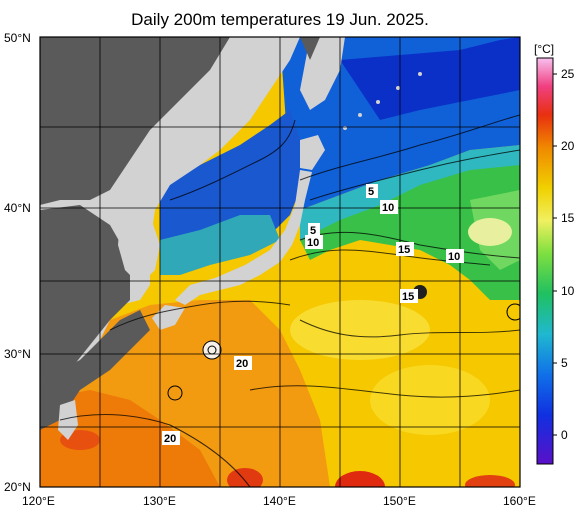 The image size is (585, 512). What do you see at coordinates (568, 74) in the screenshot?
I see `colorbar-tick: 25` at bounding box center [568, 74].